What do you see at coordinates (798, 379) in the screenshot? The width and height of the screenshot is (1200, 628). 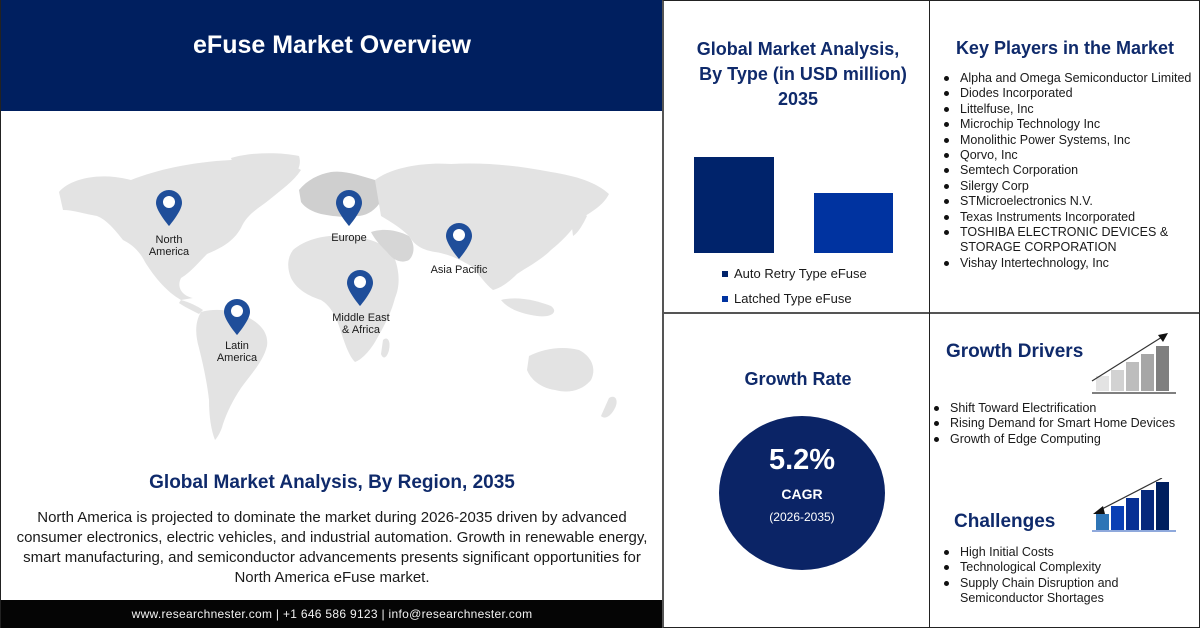 I see `growth-rate-title: Growth Rate` at bounding box center [798, 379].